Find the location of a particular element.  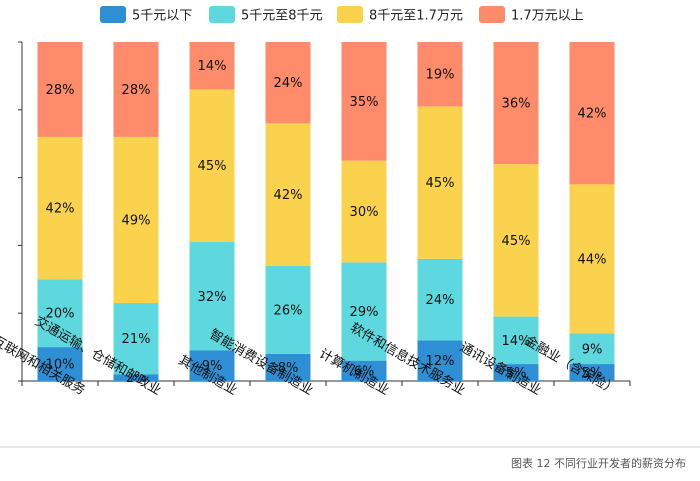

data-label: 30% is located at coordinates (364, 212).